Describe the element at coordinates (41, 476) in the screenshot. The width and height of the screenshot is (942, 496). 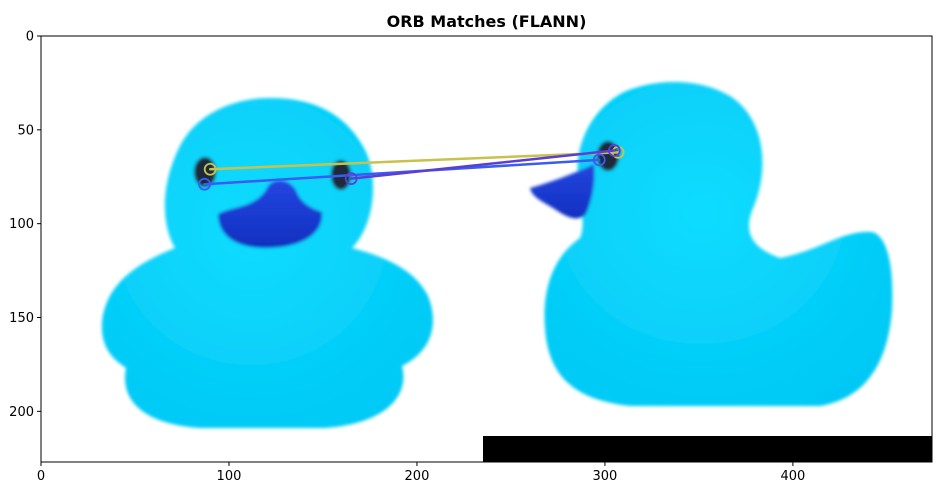
I see `x-tick-label: 0` at that location.